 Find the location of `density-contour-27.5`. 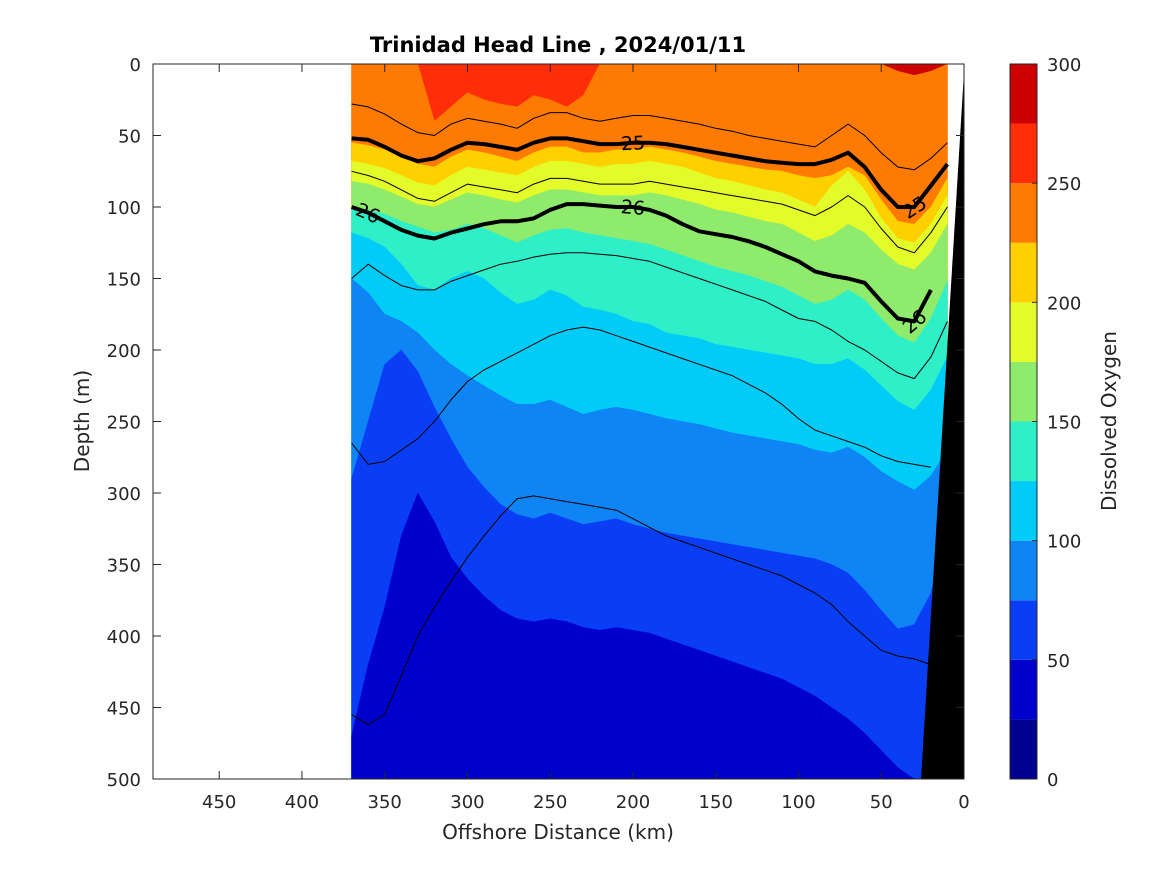

density-contour-27.5 is located at coordinates (641, 610).